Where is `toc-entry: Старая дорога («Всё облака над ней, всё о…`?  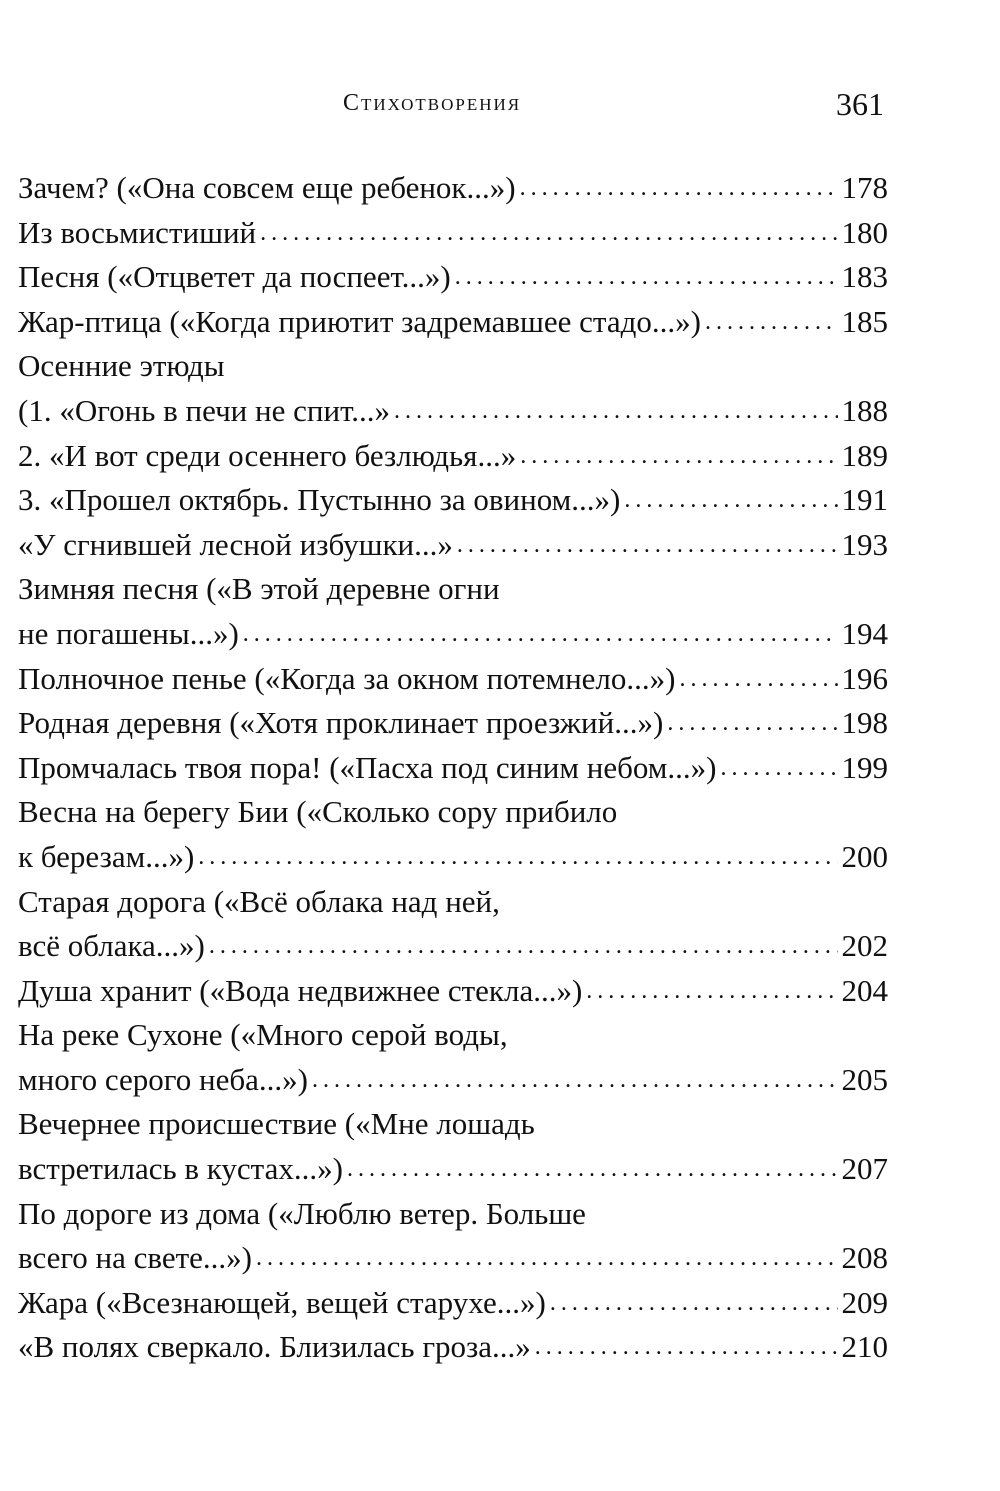
toc-entry: Старая дорога («Всё облака над ней, всё о… is located at coordinates (453, 924).